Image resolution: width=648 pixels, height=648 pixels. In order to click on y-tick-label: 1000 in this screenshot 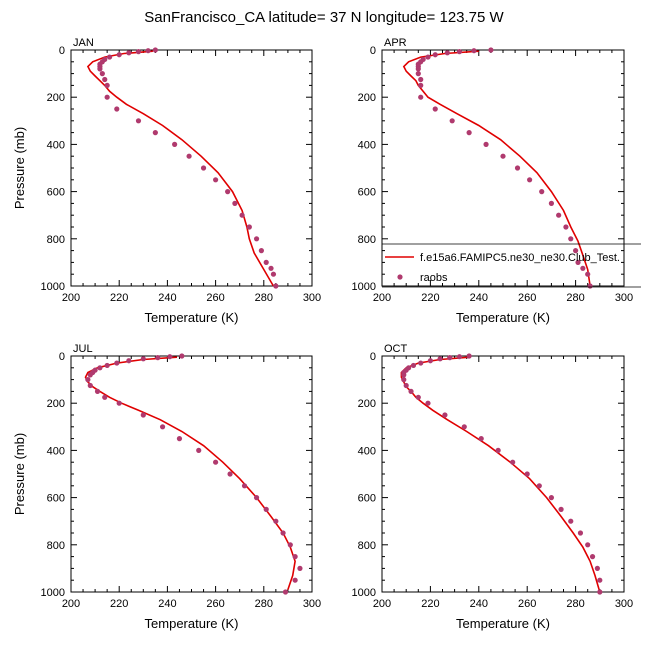, I will do `click(364, 287)`.